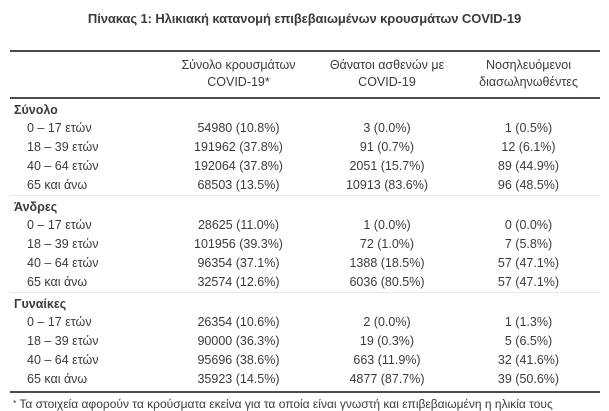  Describe the element at coordinates (238, 128) in the screenshot. I see `cases-cell: 54980 (10.8%)` at that location.